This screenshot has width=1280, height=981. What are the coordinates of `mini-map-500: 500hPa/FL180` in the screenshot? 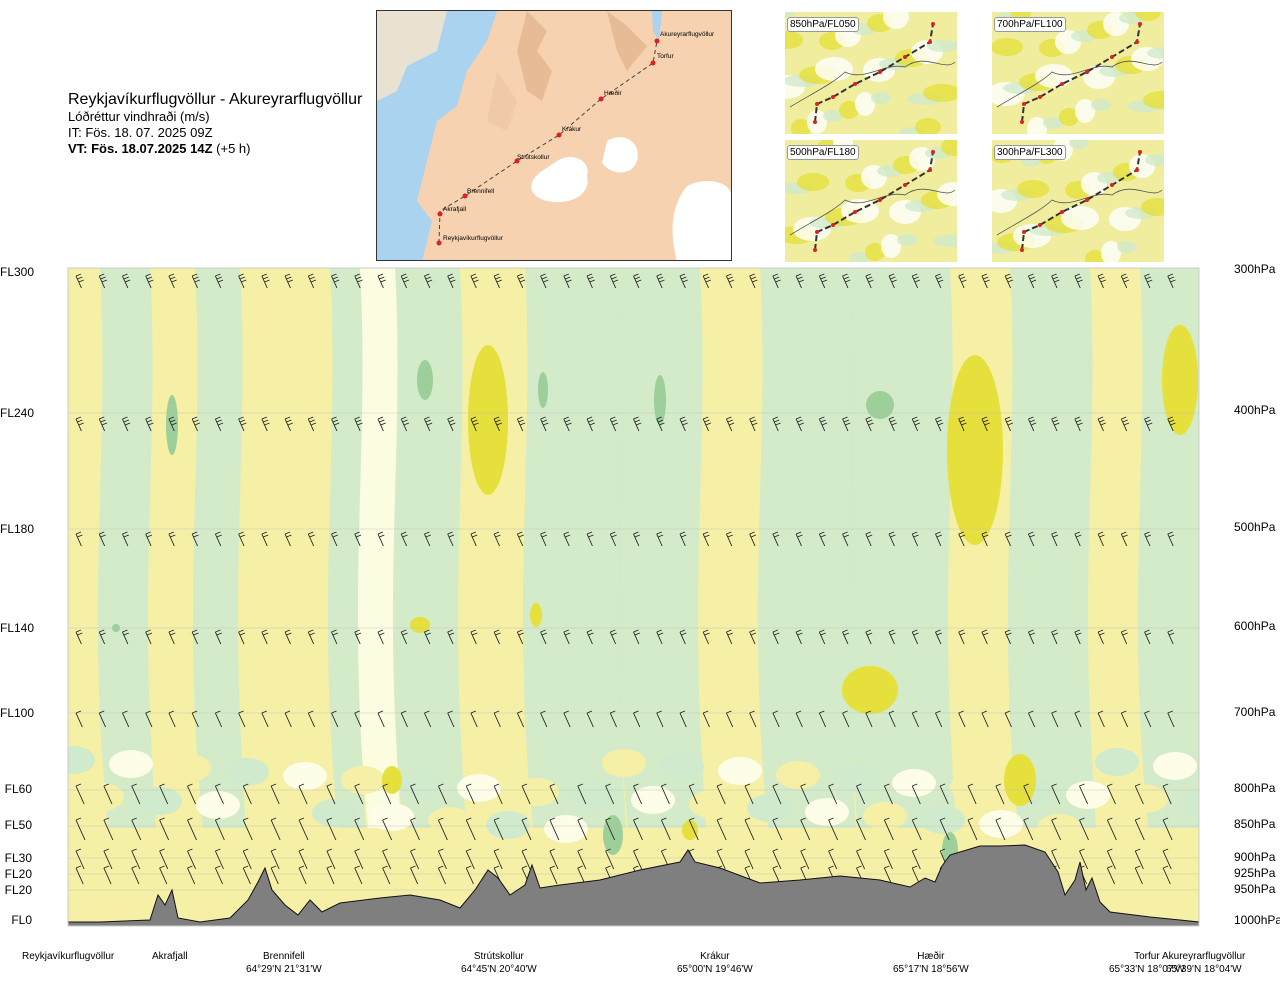 It's located at (871, 201).